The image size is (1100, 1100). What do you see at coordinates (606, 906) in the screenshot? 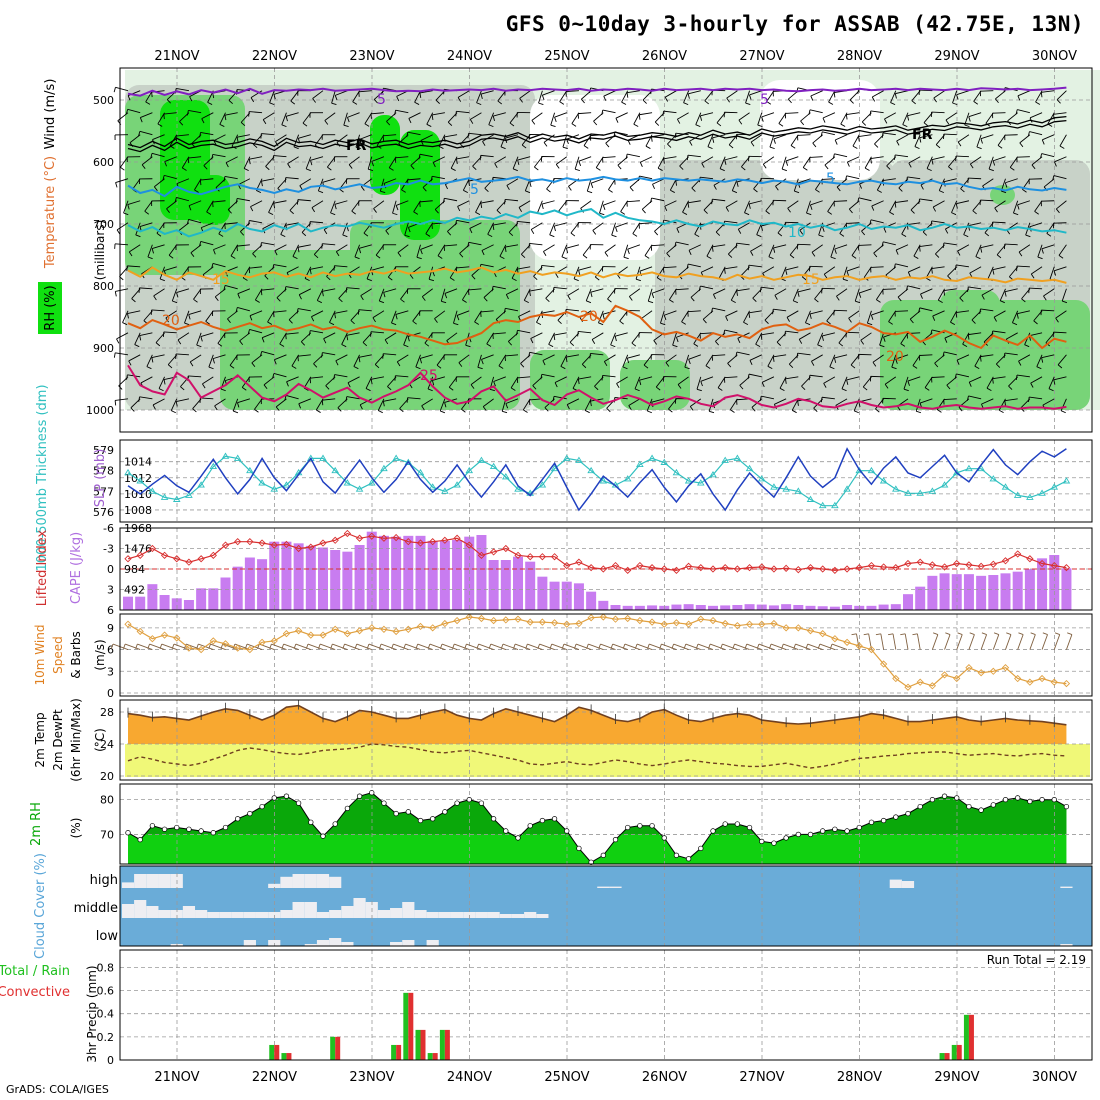
I see `cloud-sky` at bounding box center [606, 906].